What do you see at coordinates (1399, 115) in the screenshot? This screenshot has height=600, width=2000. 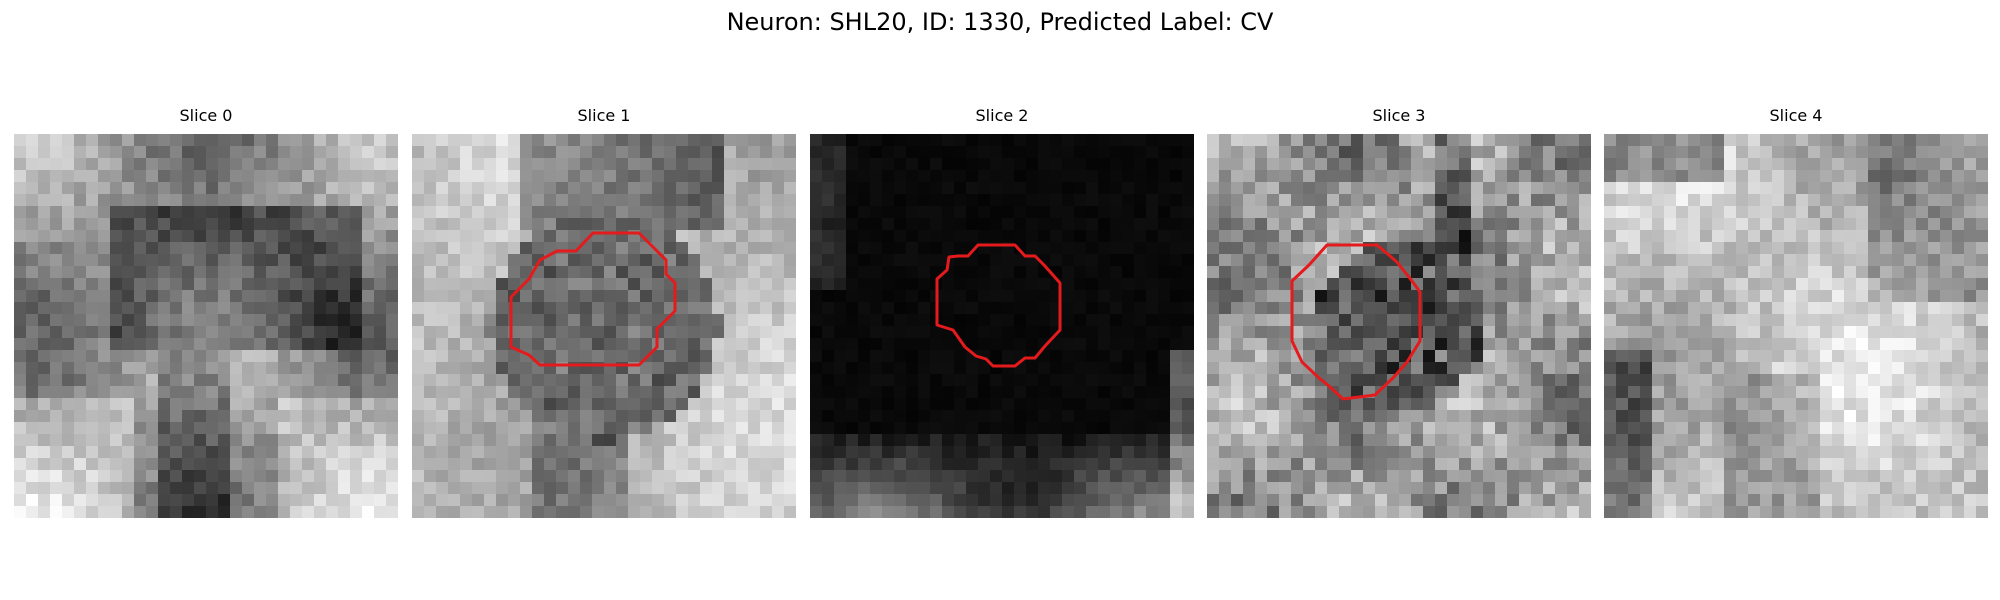 I see `slice-title-3: Slice 3` at bounding box center [1399, 115].